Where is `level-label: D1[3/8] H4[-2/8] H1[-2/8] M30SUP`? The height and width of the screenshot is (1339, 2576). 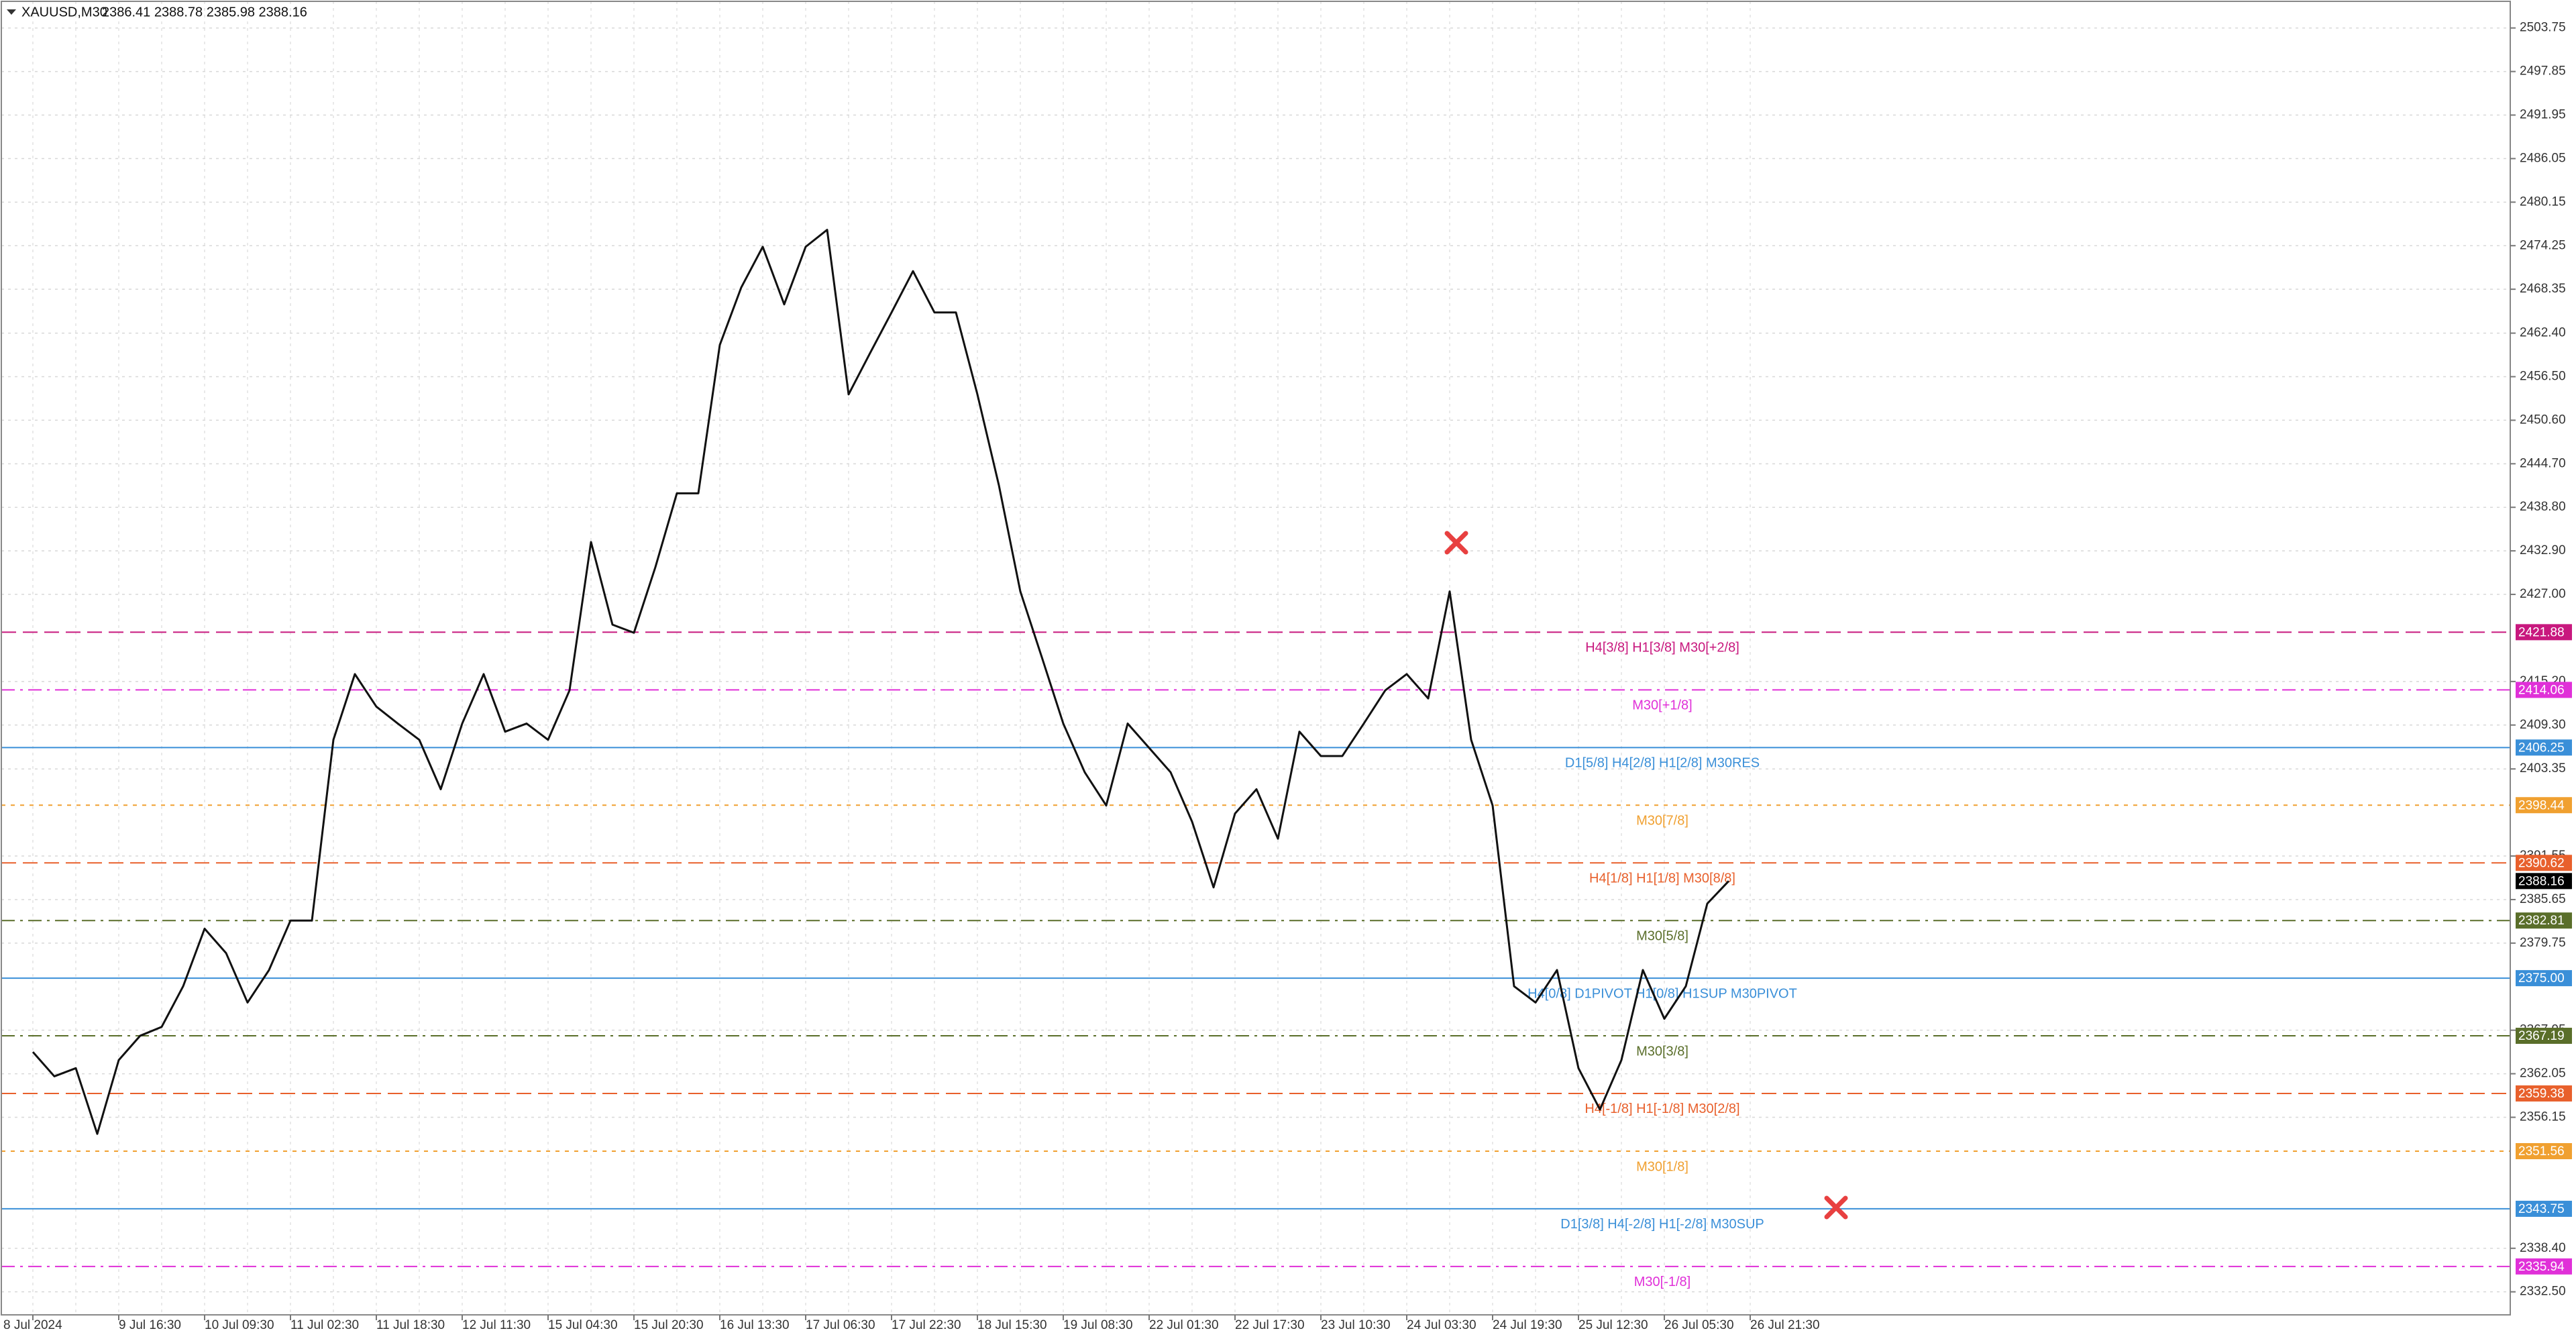
level-label: D1[3/8] H4[-2/8] H1[-2/8] M30SUP is located at coordinates (1662, 1224).